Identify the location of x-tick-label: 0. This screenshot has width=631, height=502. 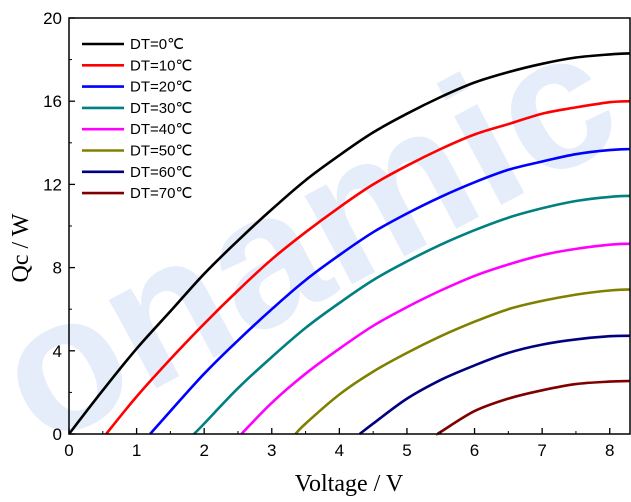
(68, 450).